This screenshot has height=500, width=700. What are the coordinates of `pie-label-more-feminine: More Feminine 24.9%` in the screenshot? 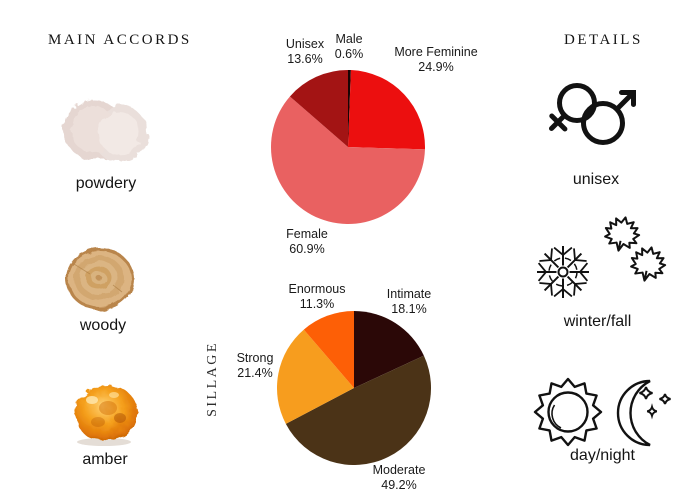 It's located at (436, 60).